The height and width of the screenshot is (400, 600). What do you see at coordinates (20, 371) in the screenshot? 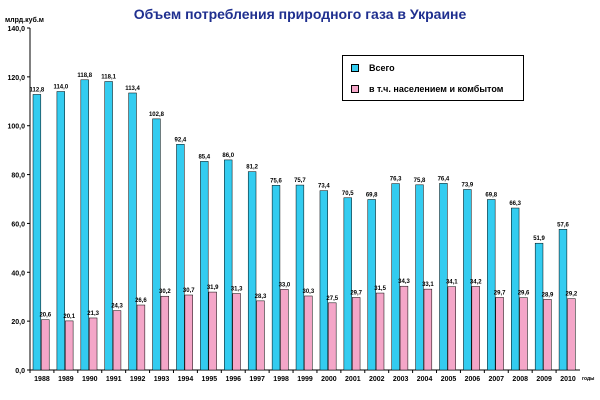
I see `y-tick-label: 0,0` at bounding box center [20, 371].